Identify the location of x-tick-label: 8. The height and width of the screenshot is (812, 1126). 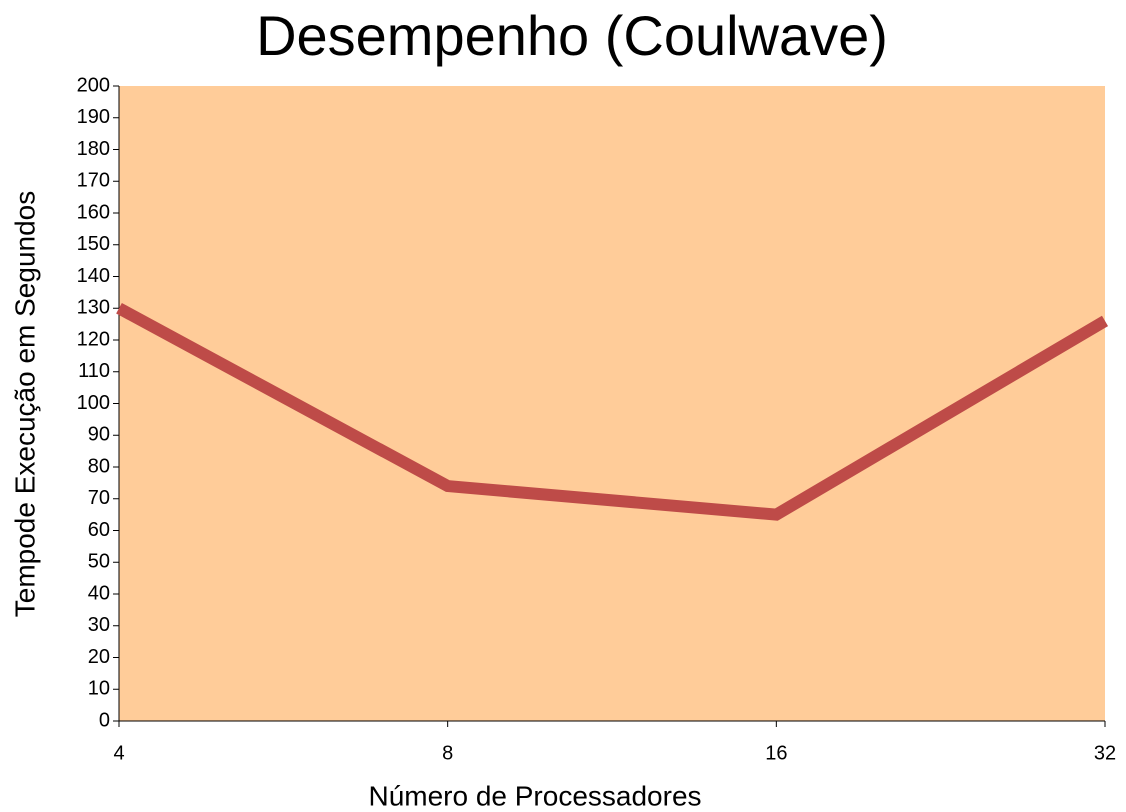
(447, 753).